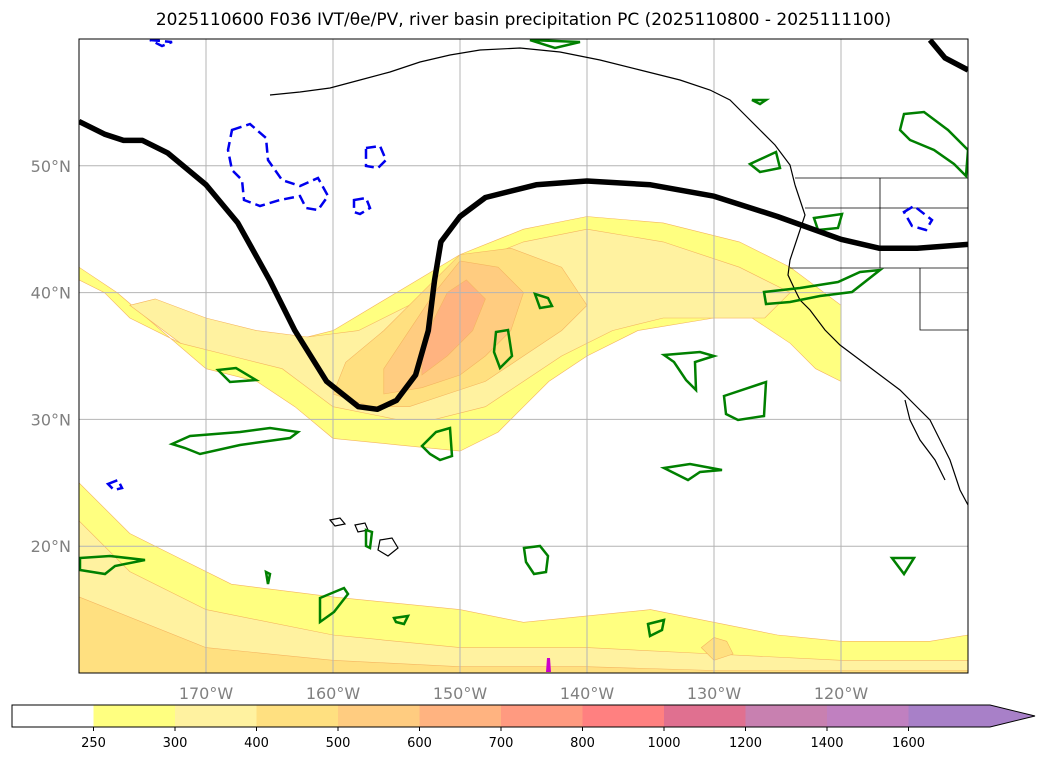  What do you see at coordinates (501, 743) in the screenshot?
I see `colorbar-label: 700` at bounding box center [501, 743].